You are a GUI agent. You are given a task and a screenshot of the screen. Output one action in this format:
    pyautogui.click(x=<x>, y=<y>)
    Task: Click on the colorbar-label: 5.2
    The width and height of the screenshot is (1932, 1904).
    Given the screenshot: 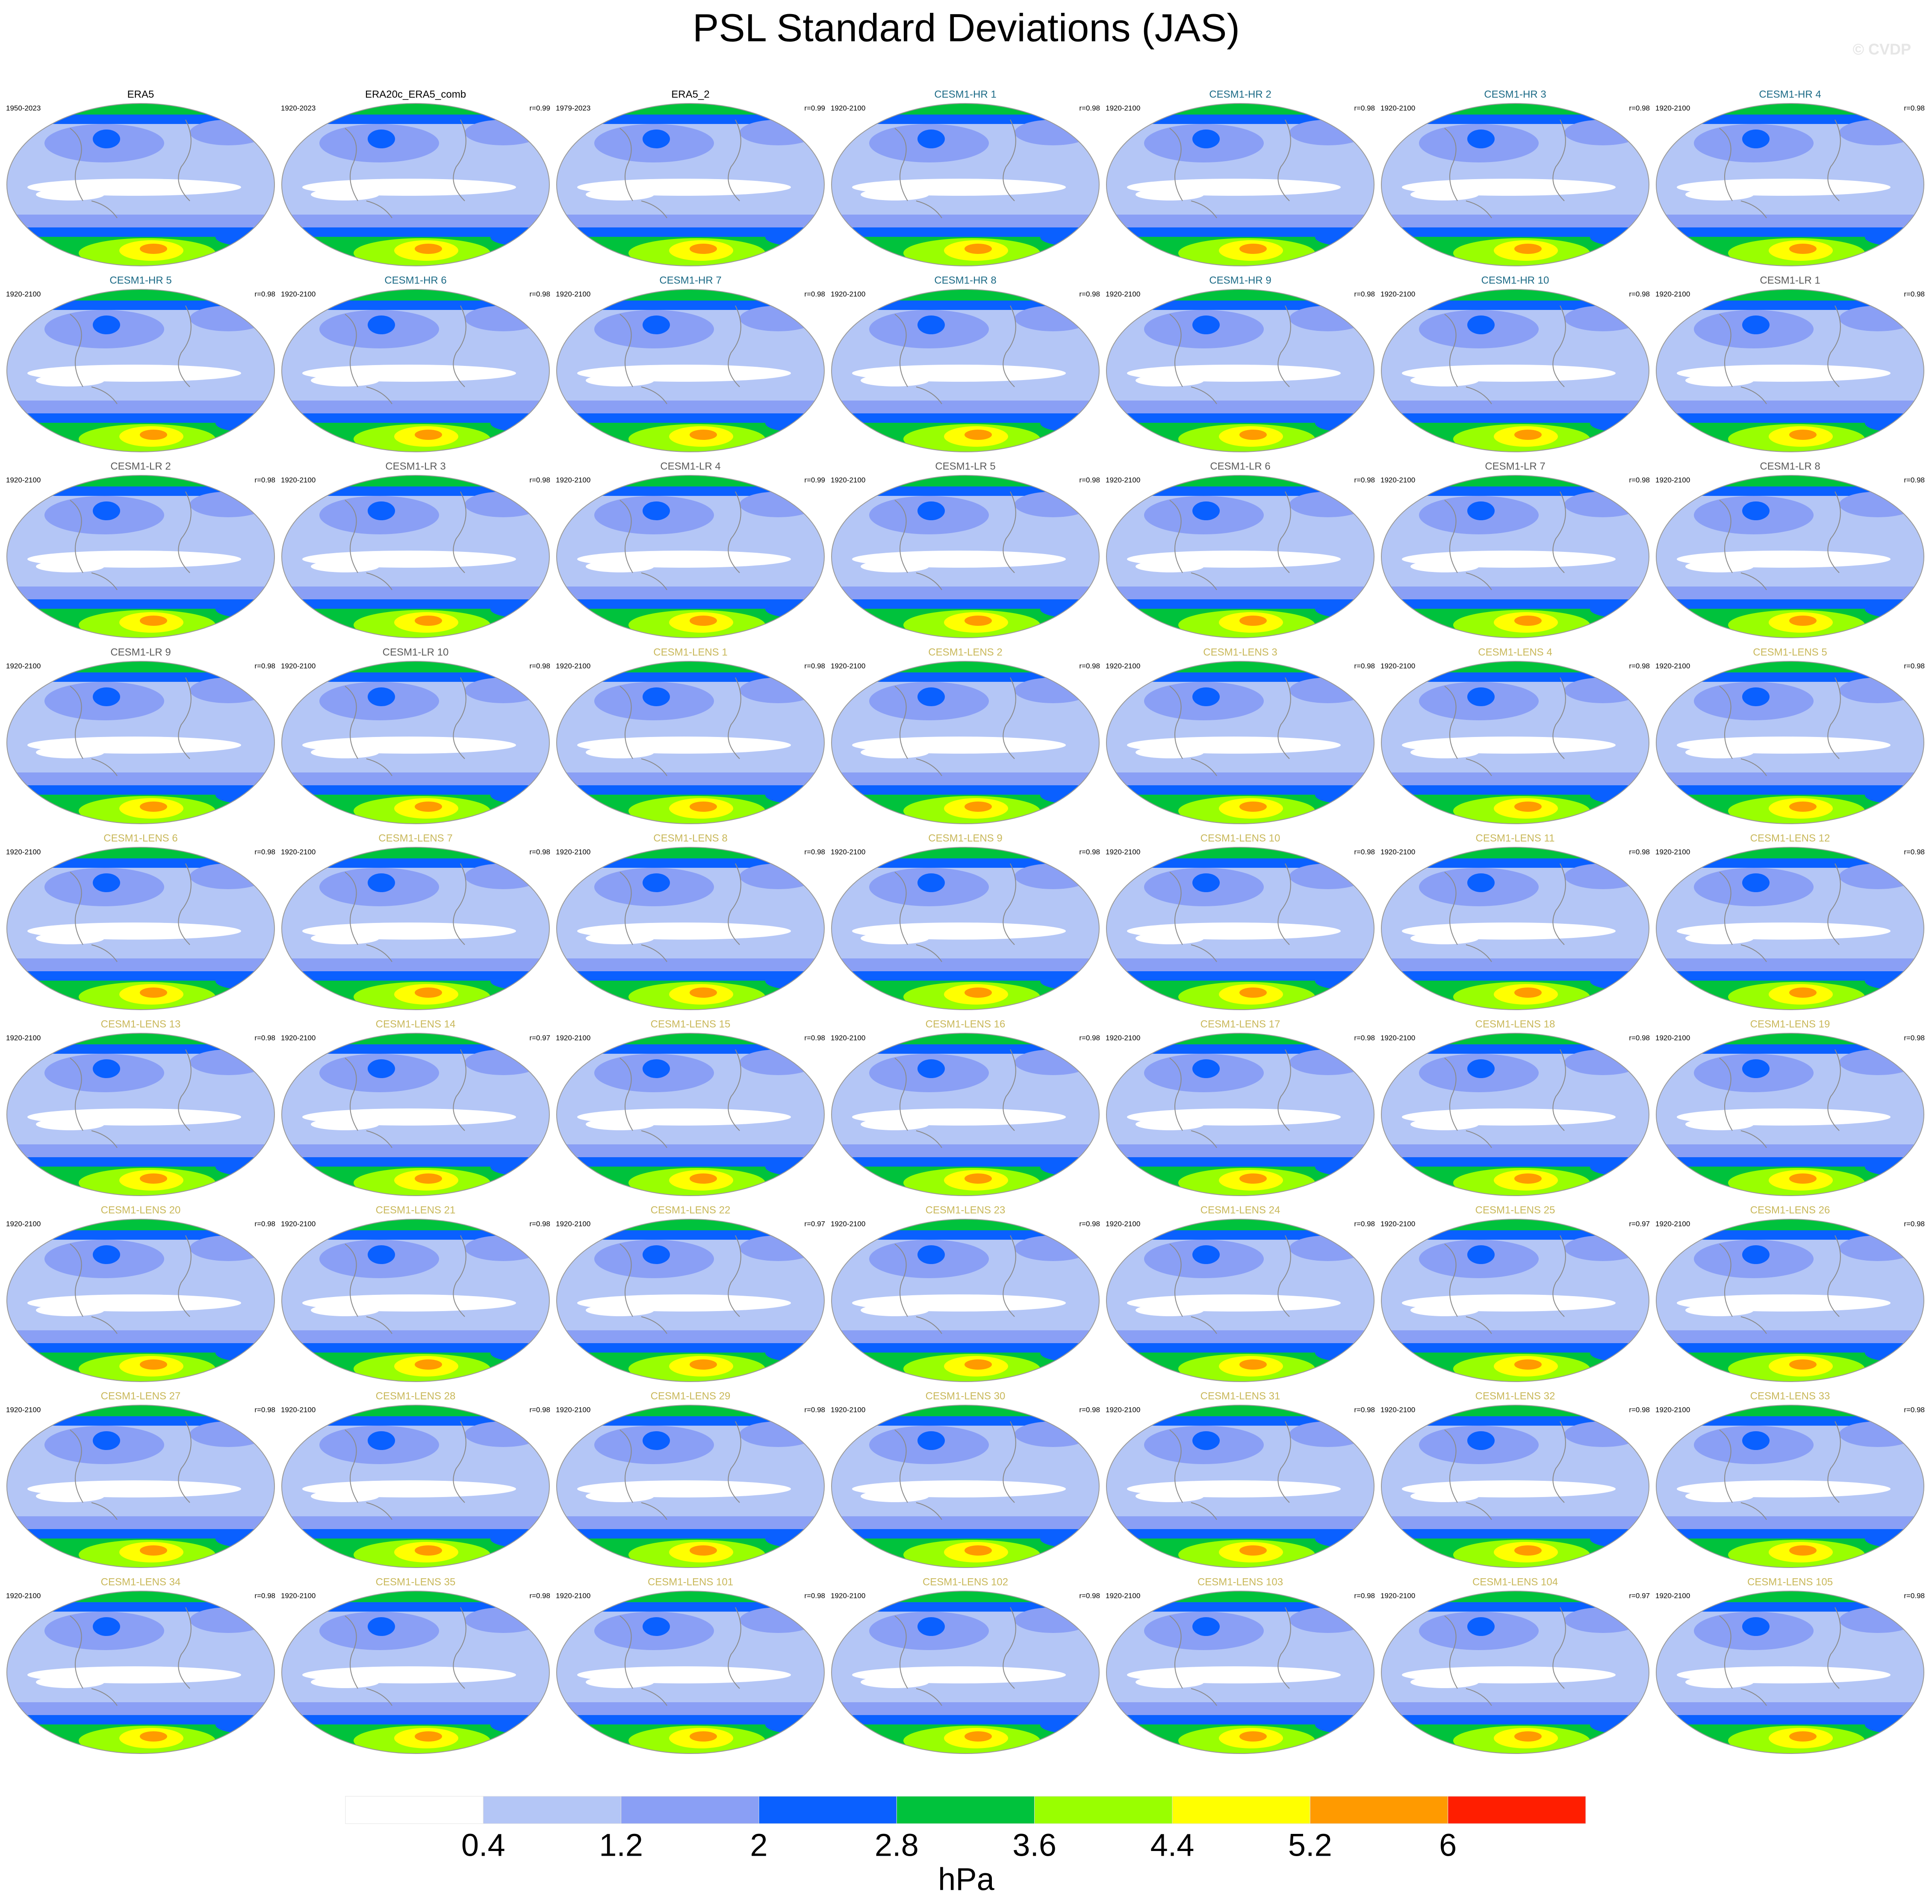 What is the action you would take?
    pyautogui.click(x=1310, y=1845)
    